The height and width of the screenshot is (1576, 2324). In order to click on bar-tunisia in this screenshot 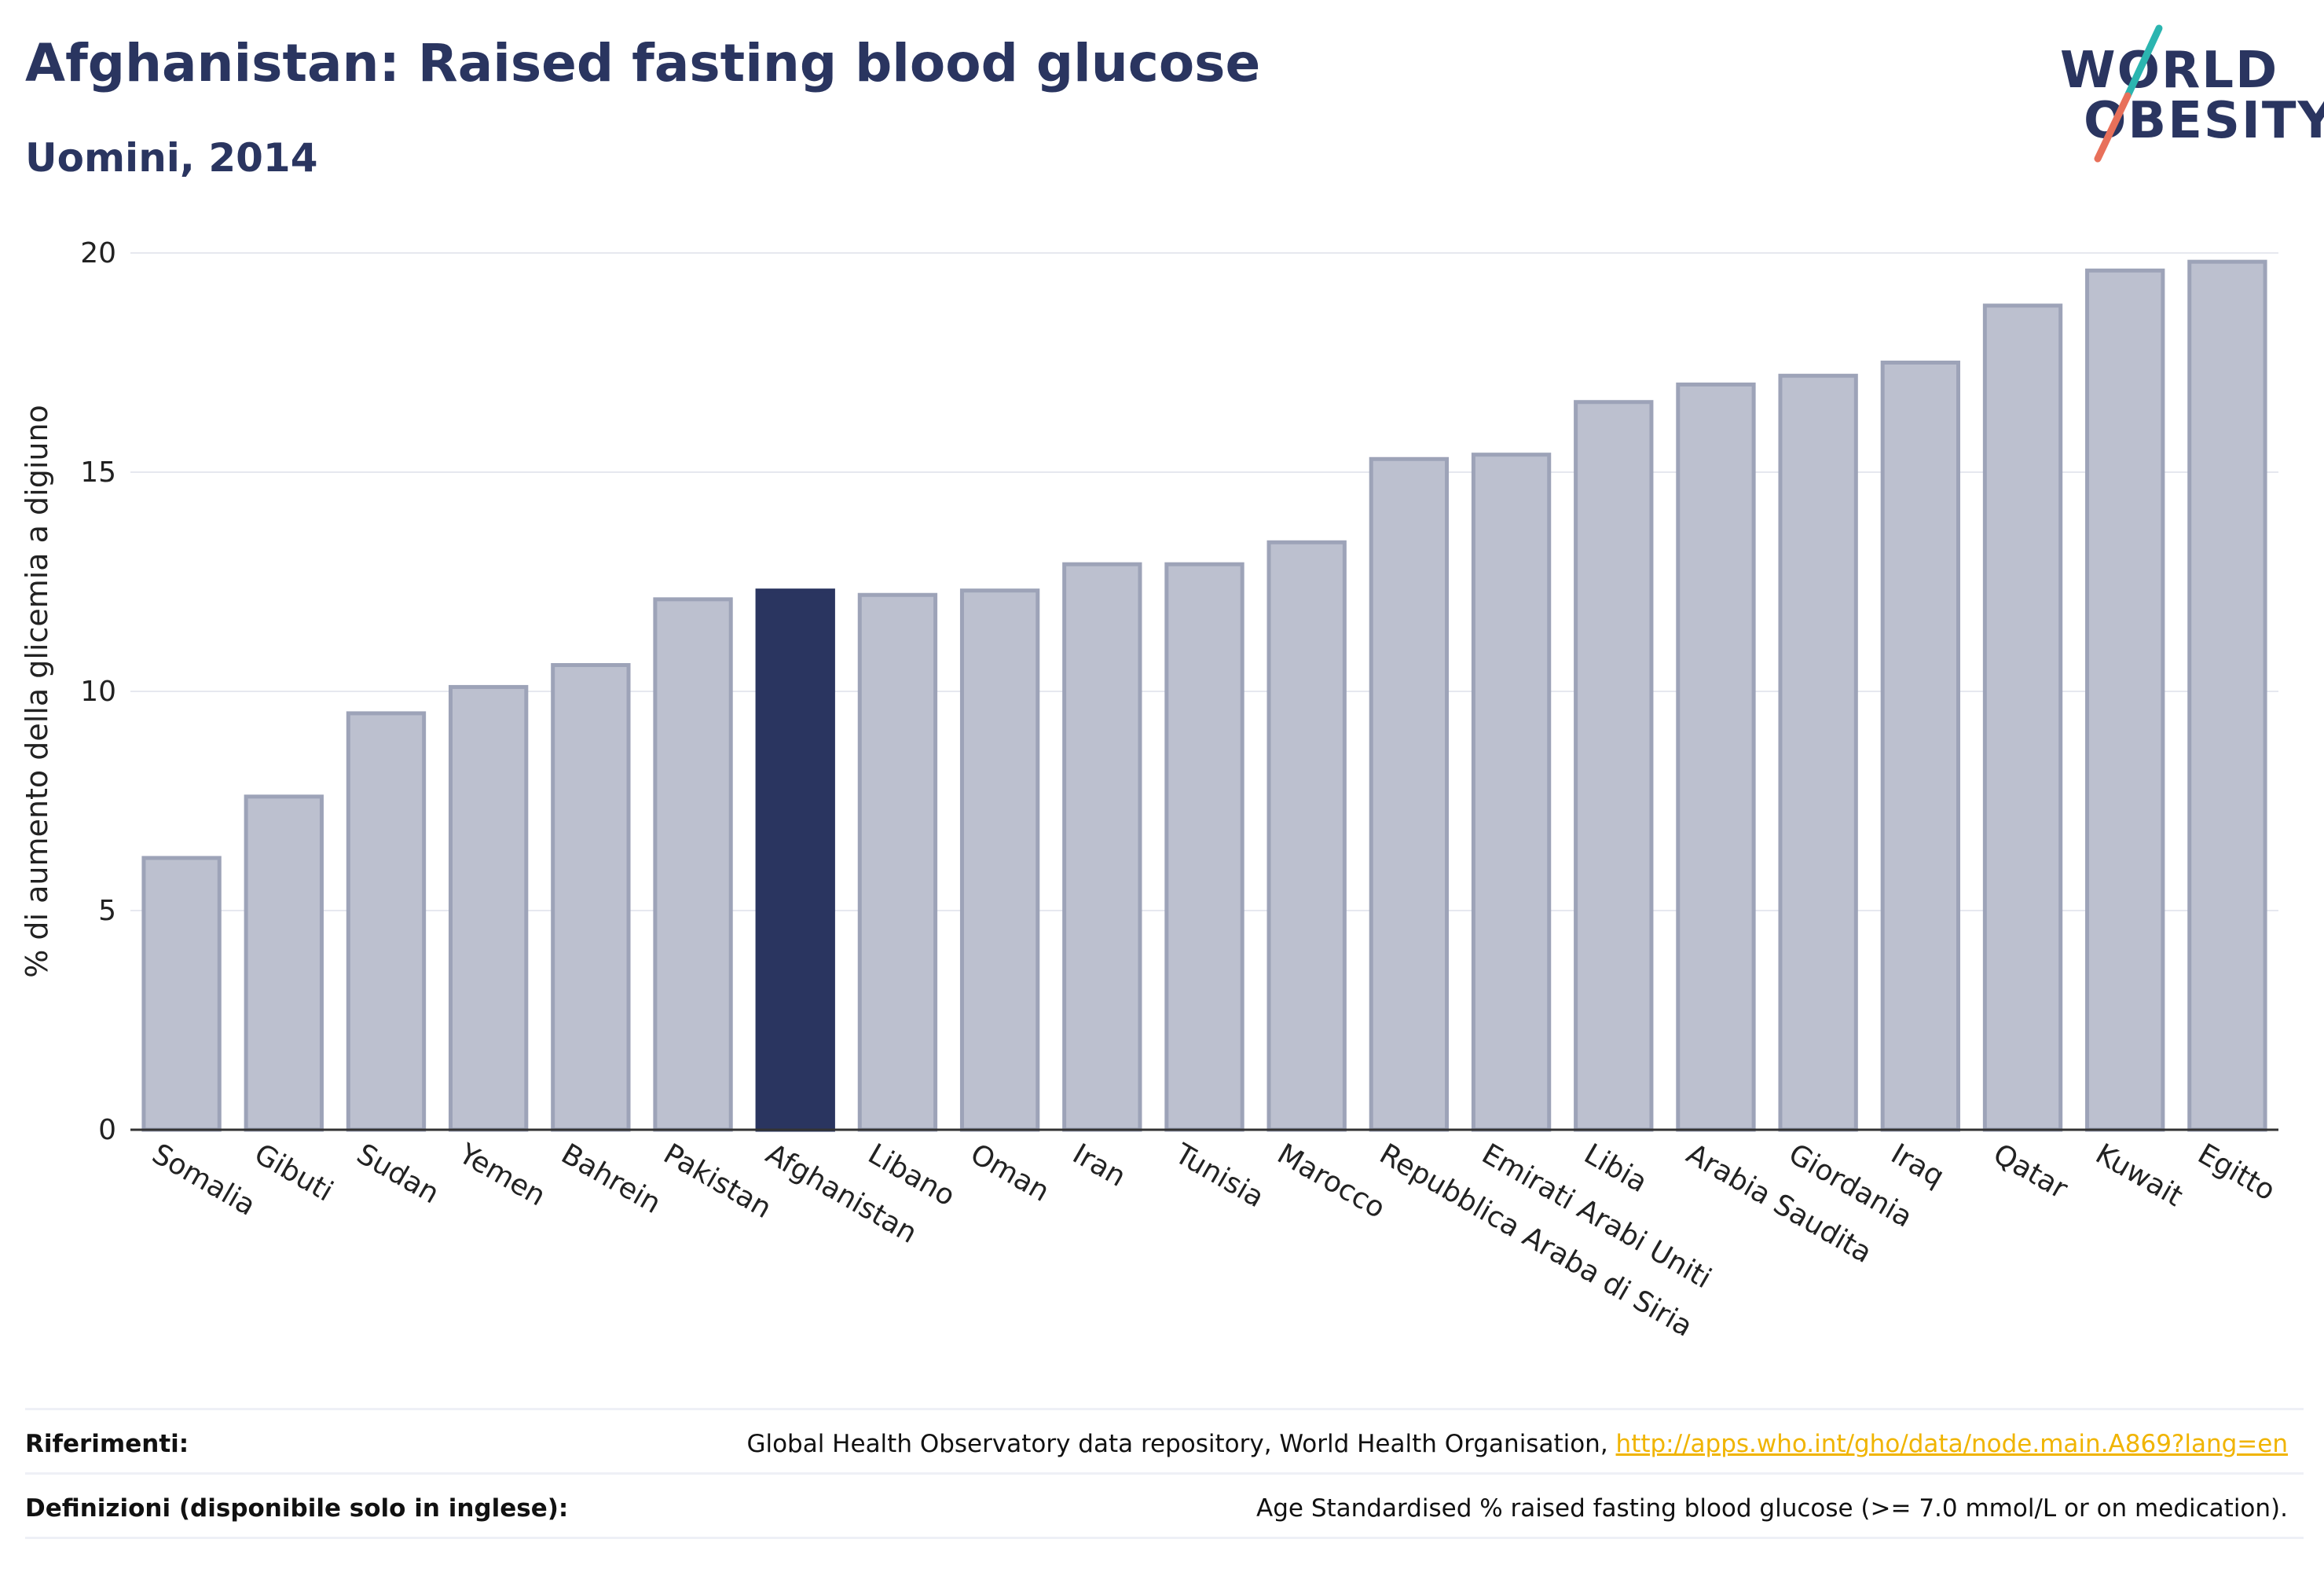, I will do `click(1204, 847)`.